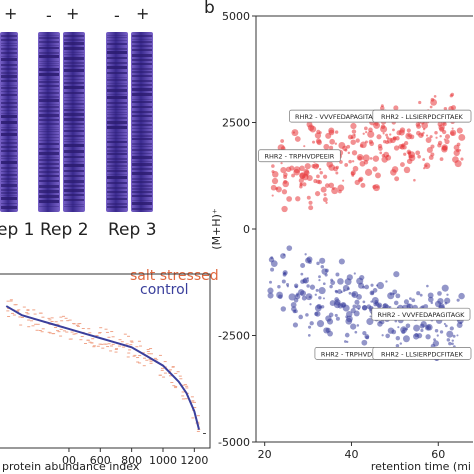 The image size is (474, 474). I want to click on peptide-annotation: RHR2 - LLSIERPDCFITAEK, so click(422, 353).